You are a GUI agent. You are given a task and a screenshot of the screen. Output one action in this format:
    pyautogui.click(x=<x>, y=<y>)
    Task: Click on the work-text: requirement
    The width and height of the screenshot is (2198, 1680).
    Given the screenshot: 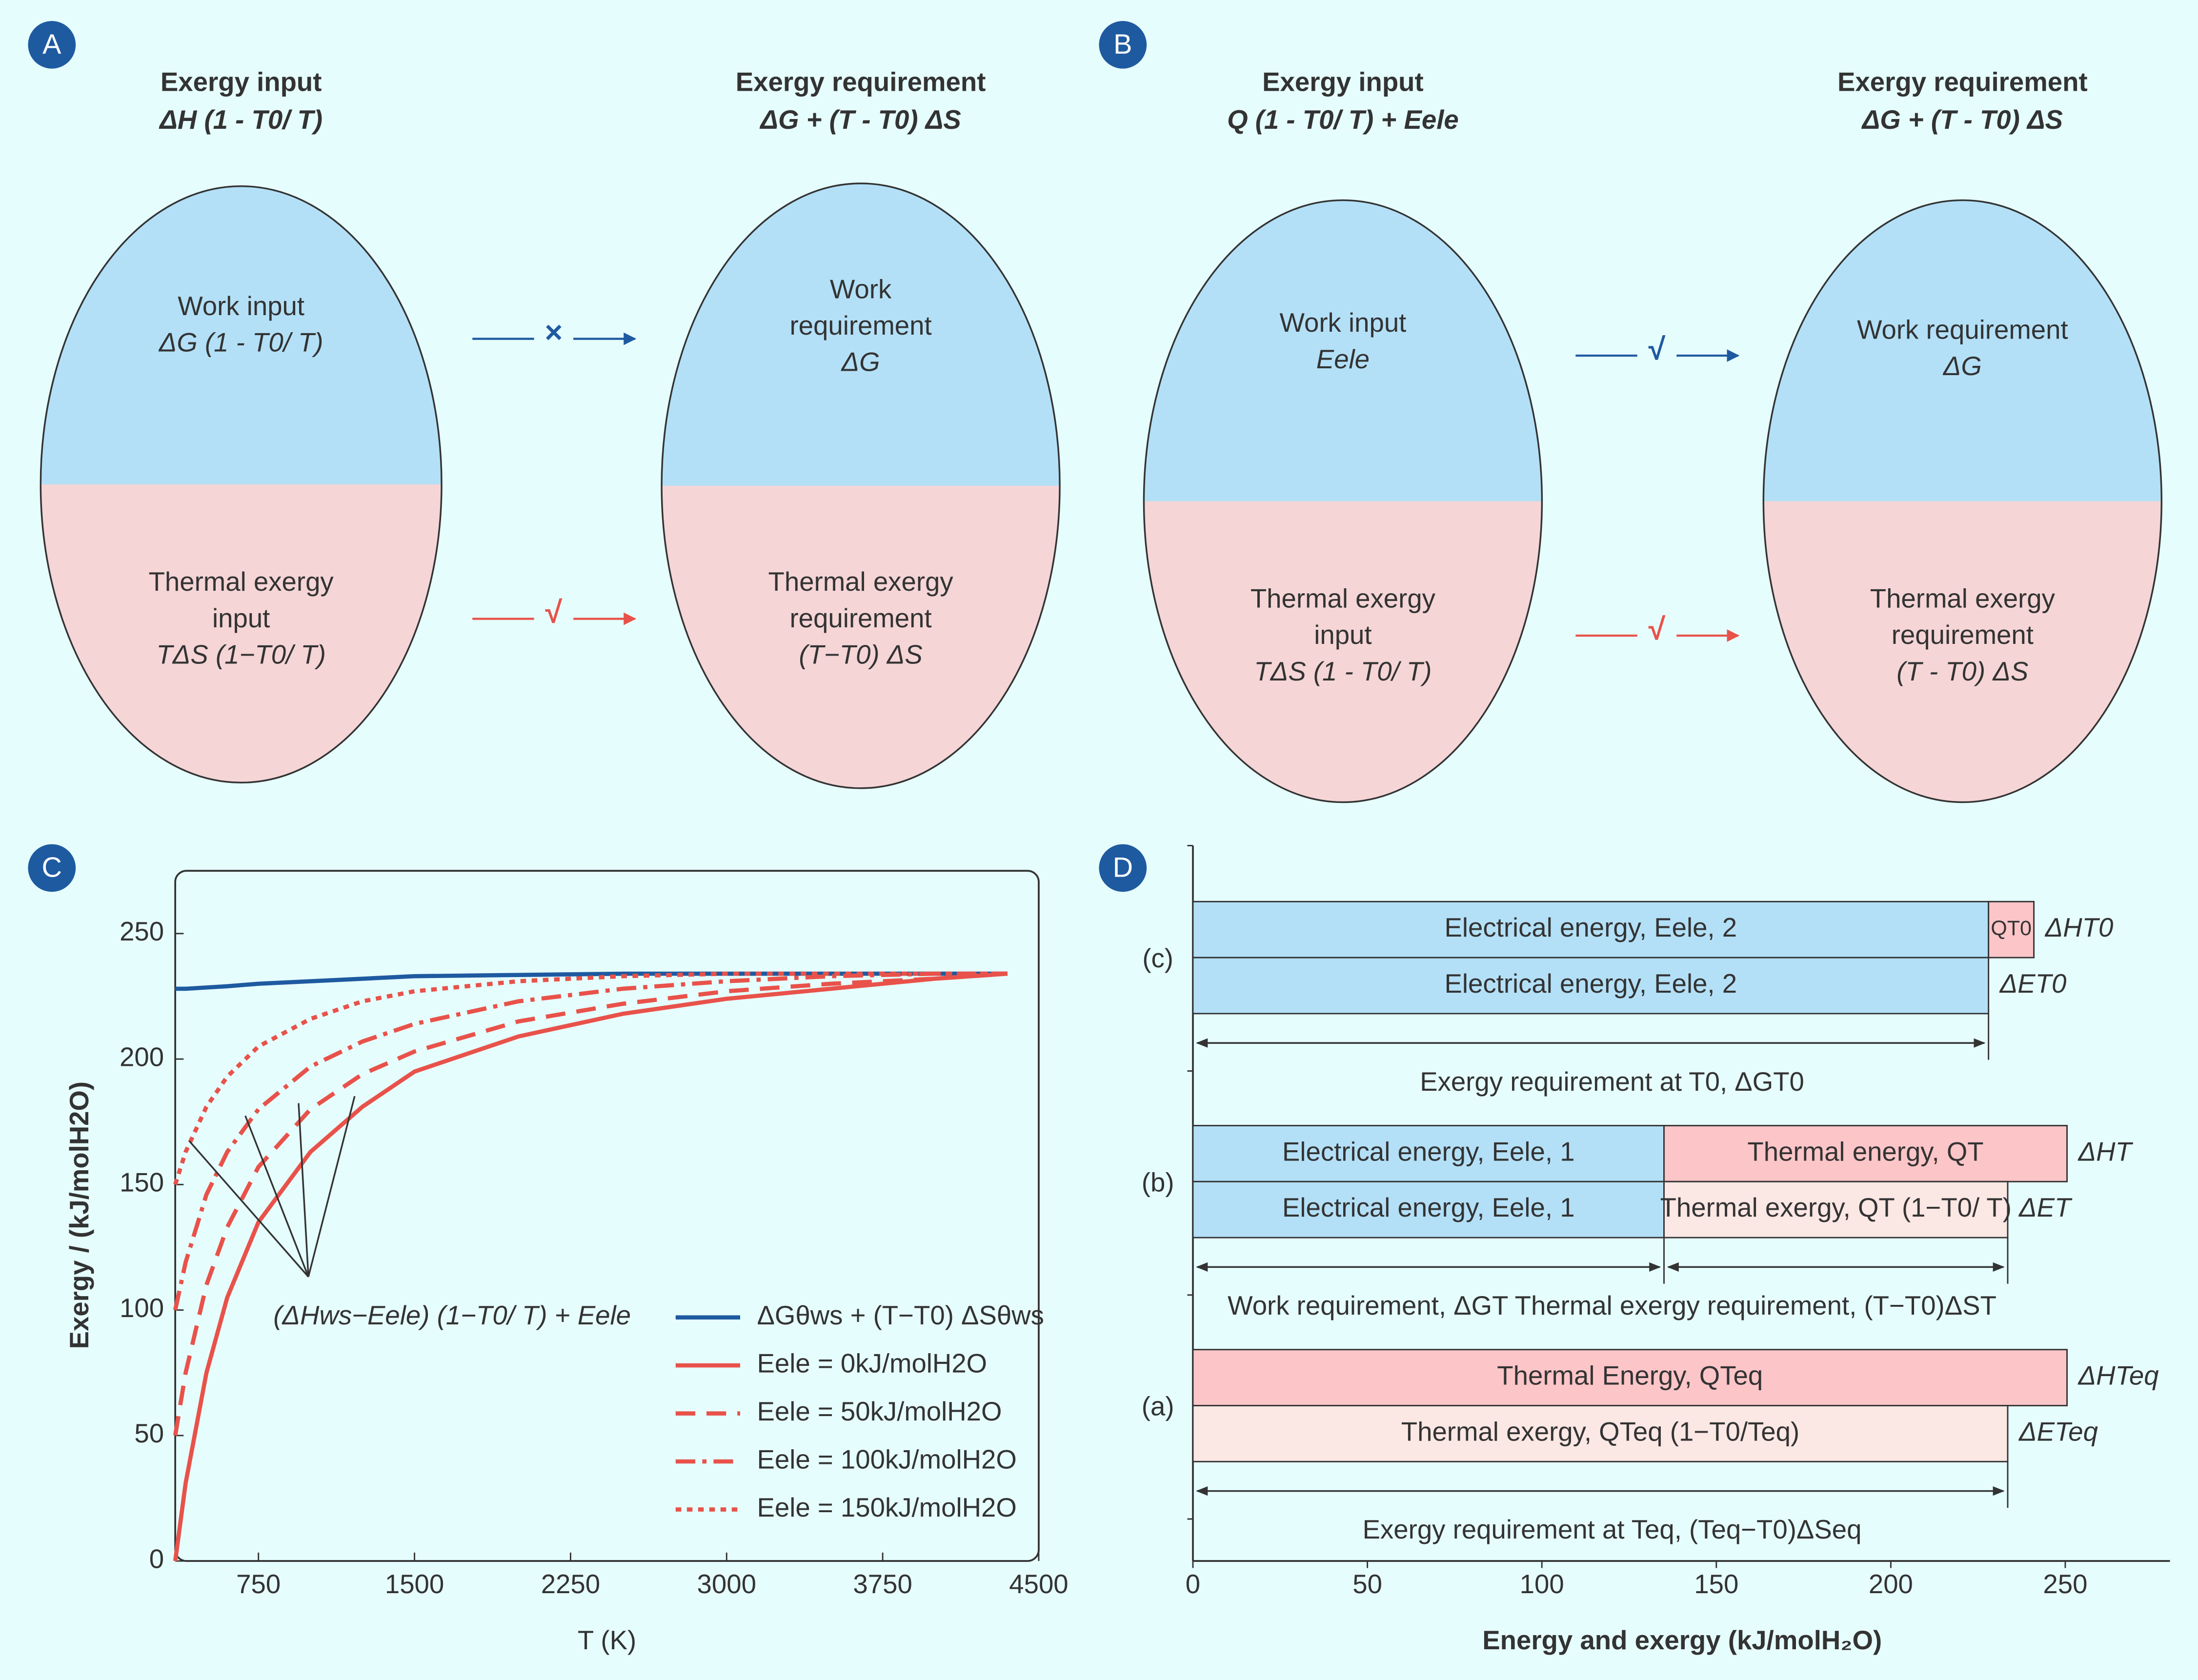 What is the action you would take?
    pyautogui.click(x=860, y=325)
    